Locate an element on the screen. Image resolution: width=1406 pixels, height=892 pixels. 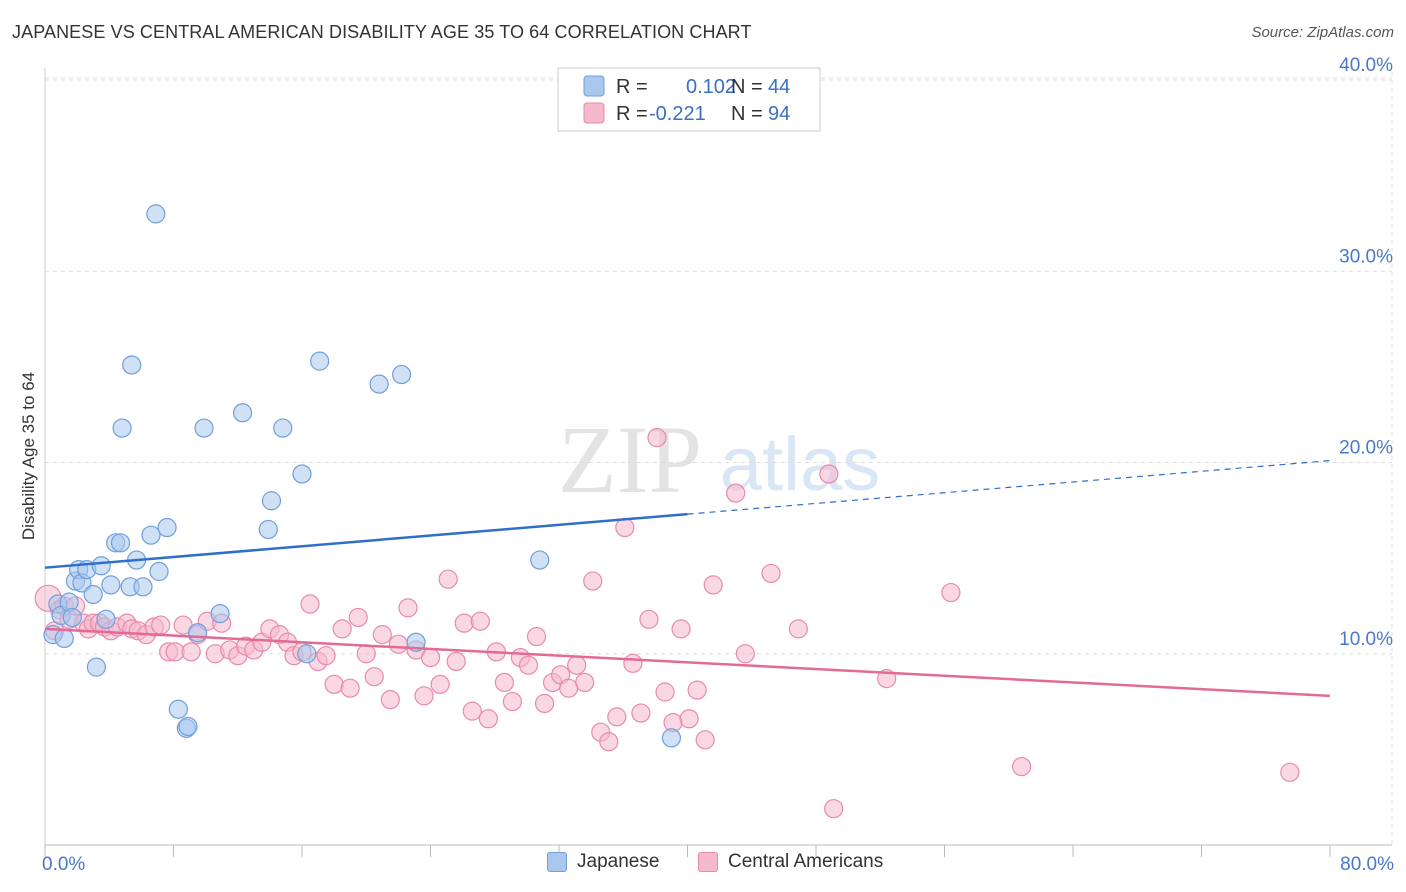
bottom-legend-label-japanese: Japanese is located at coordinates (618, 861).